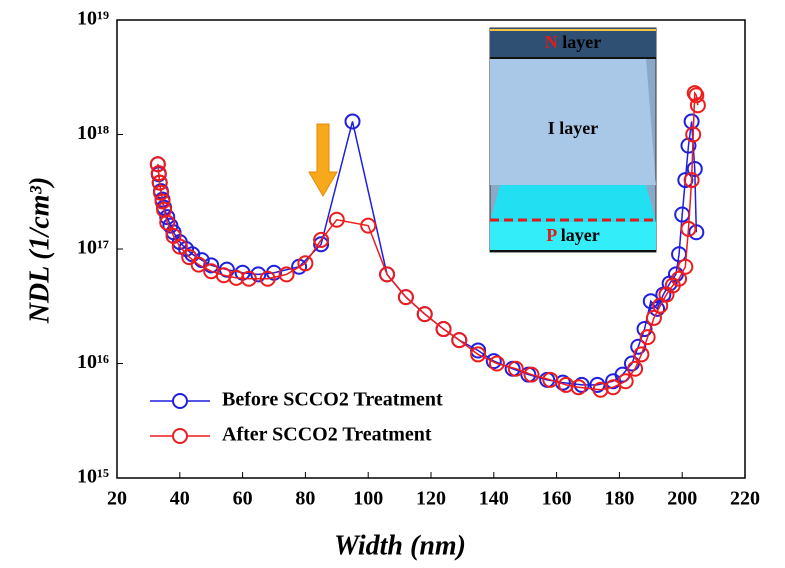 The width and height of the screenshot is (785, 568). I want to click on n-region, so click(573, 43).